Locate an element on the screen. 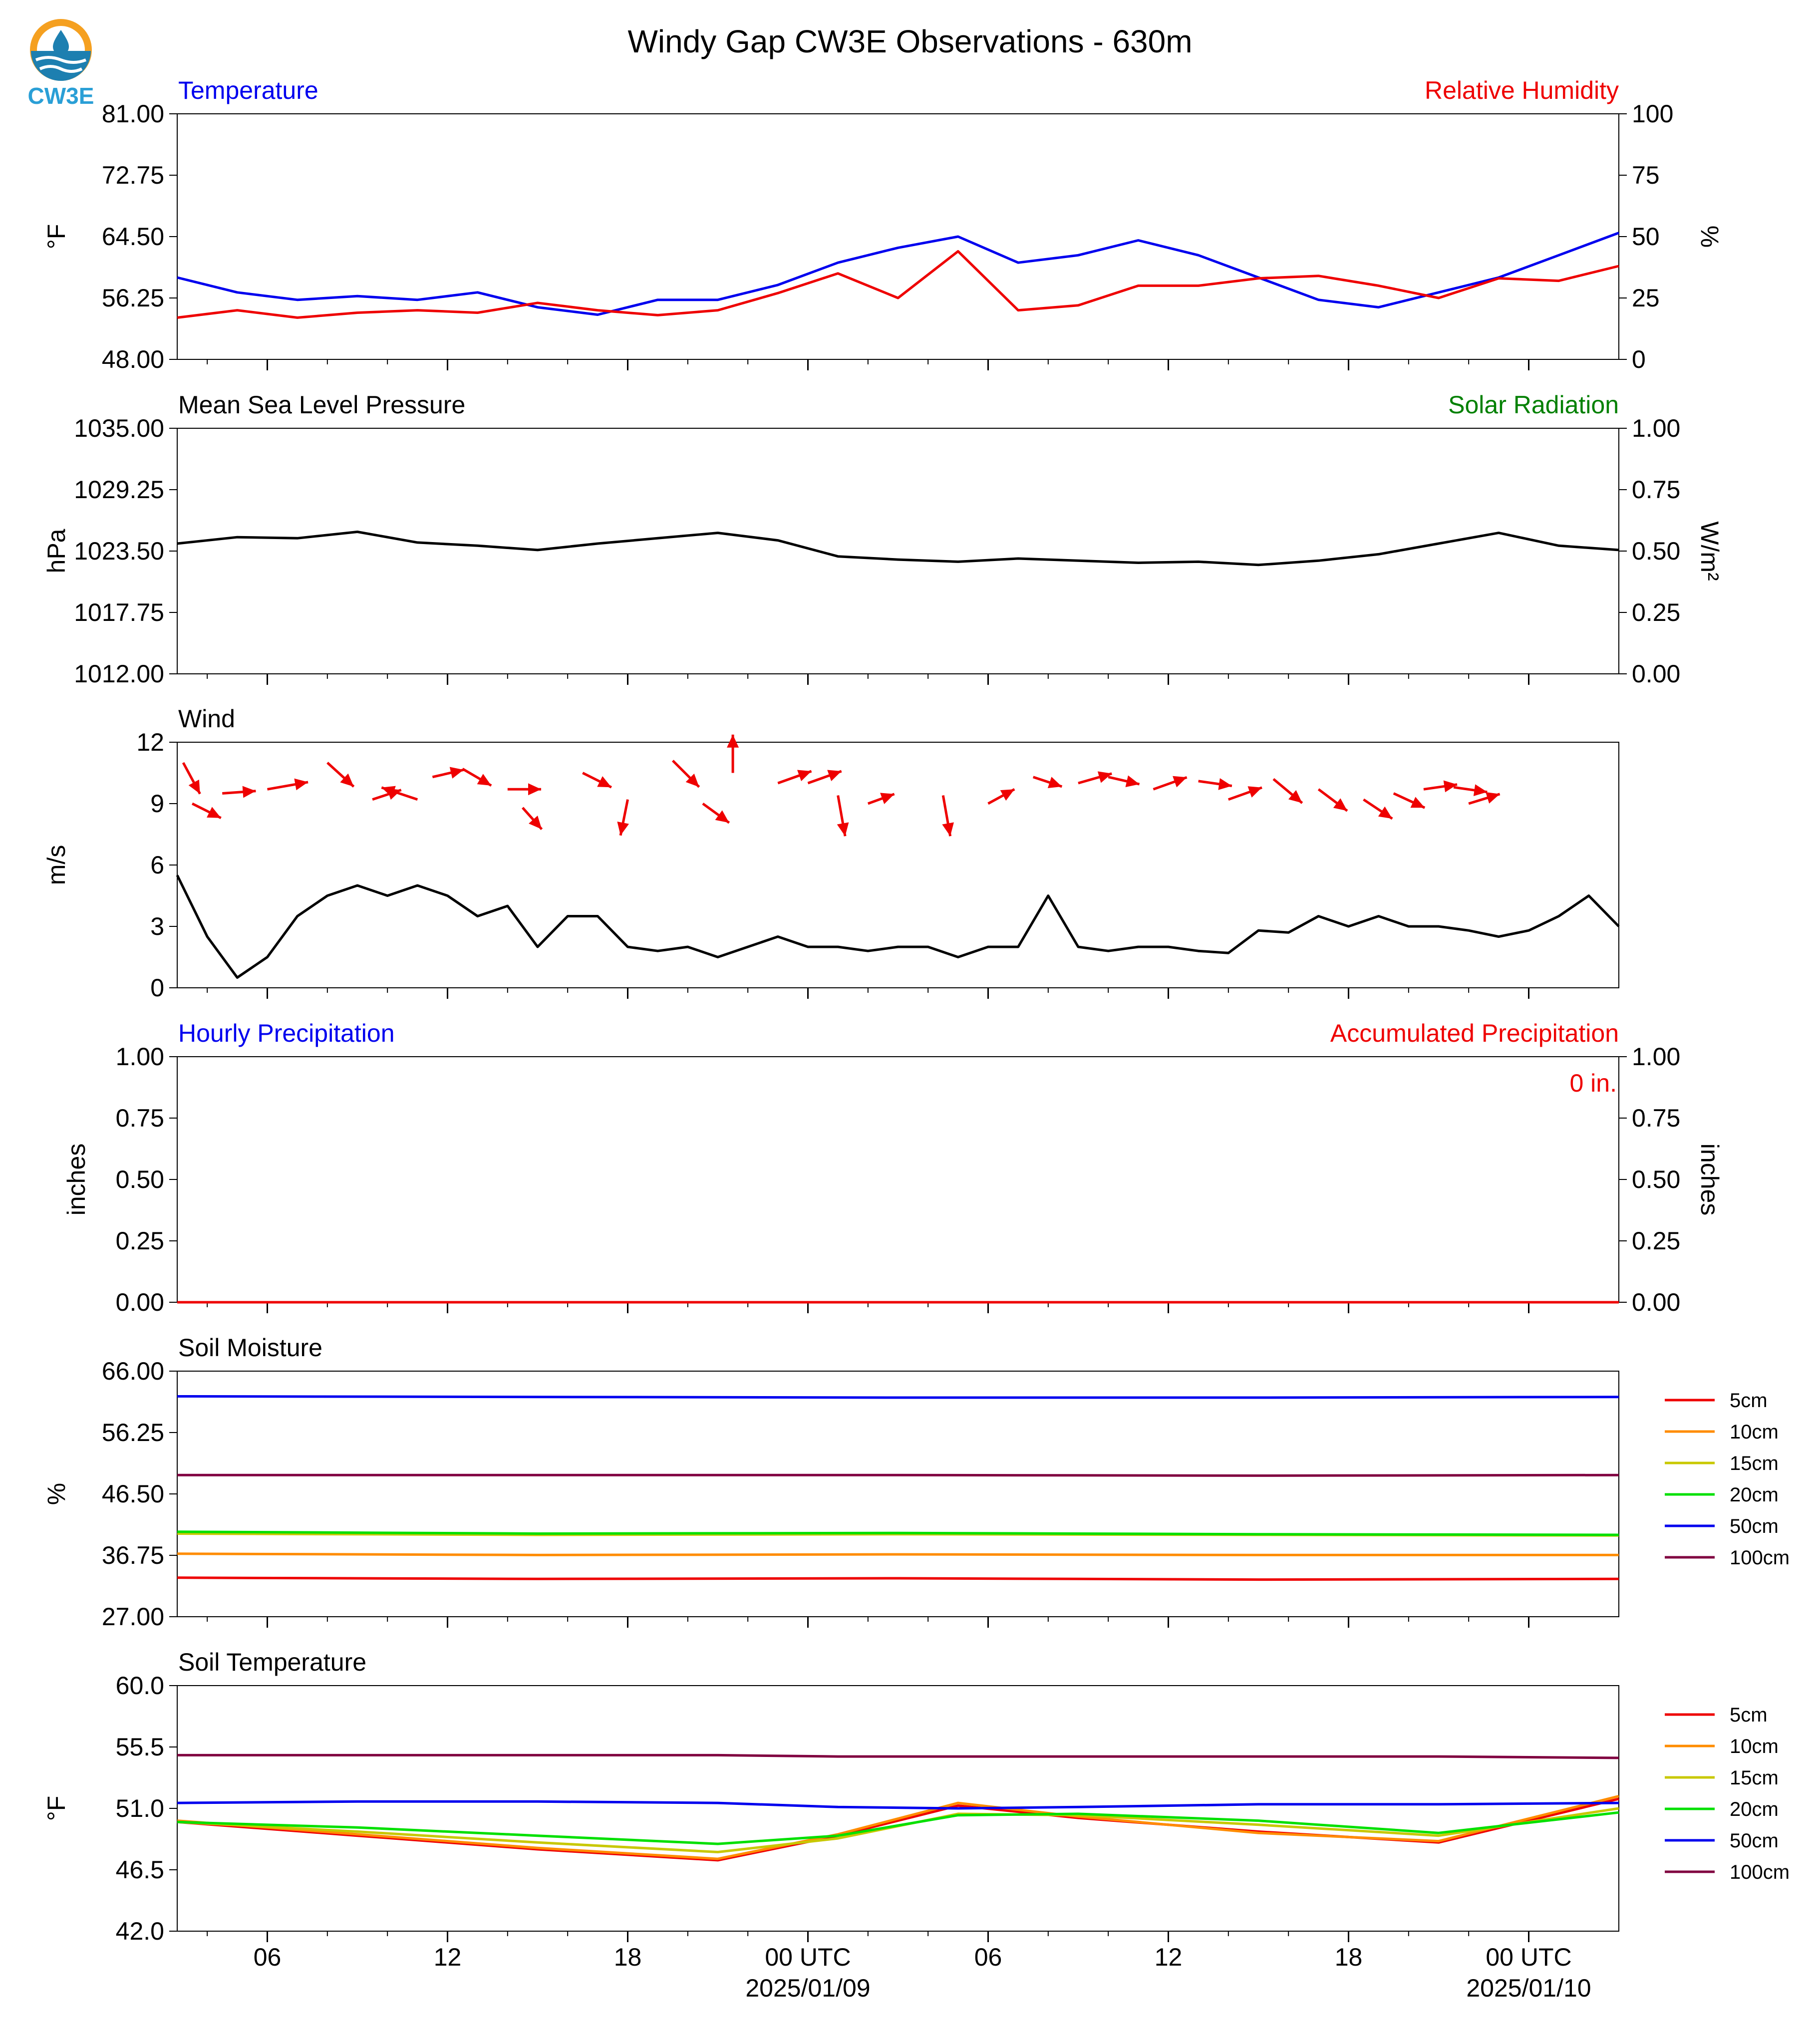 This screenshot has width=1820, height=2028. legend-label: 5cm is located at coordinates (1749, 1715).